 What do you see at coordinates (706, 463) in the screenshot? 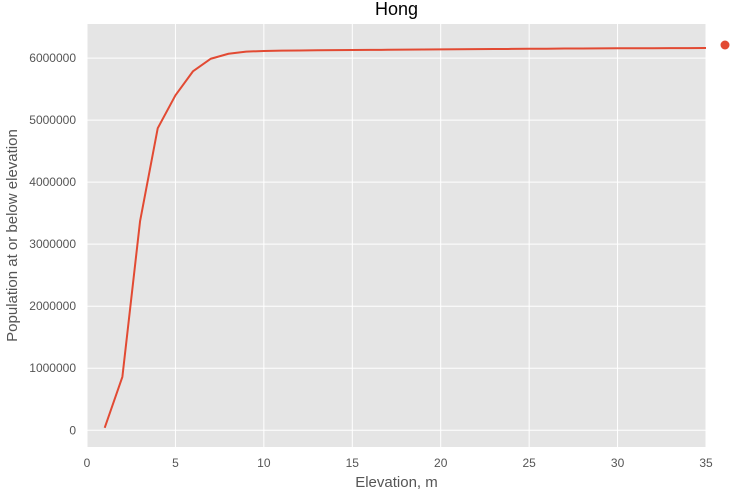
I see `x-tick-label: 35` at bounding box center [706, 463].